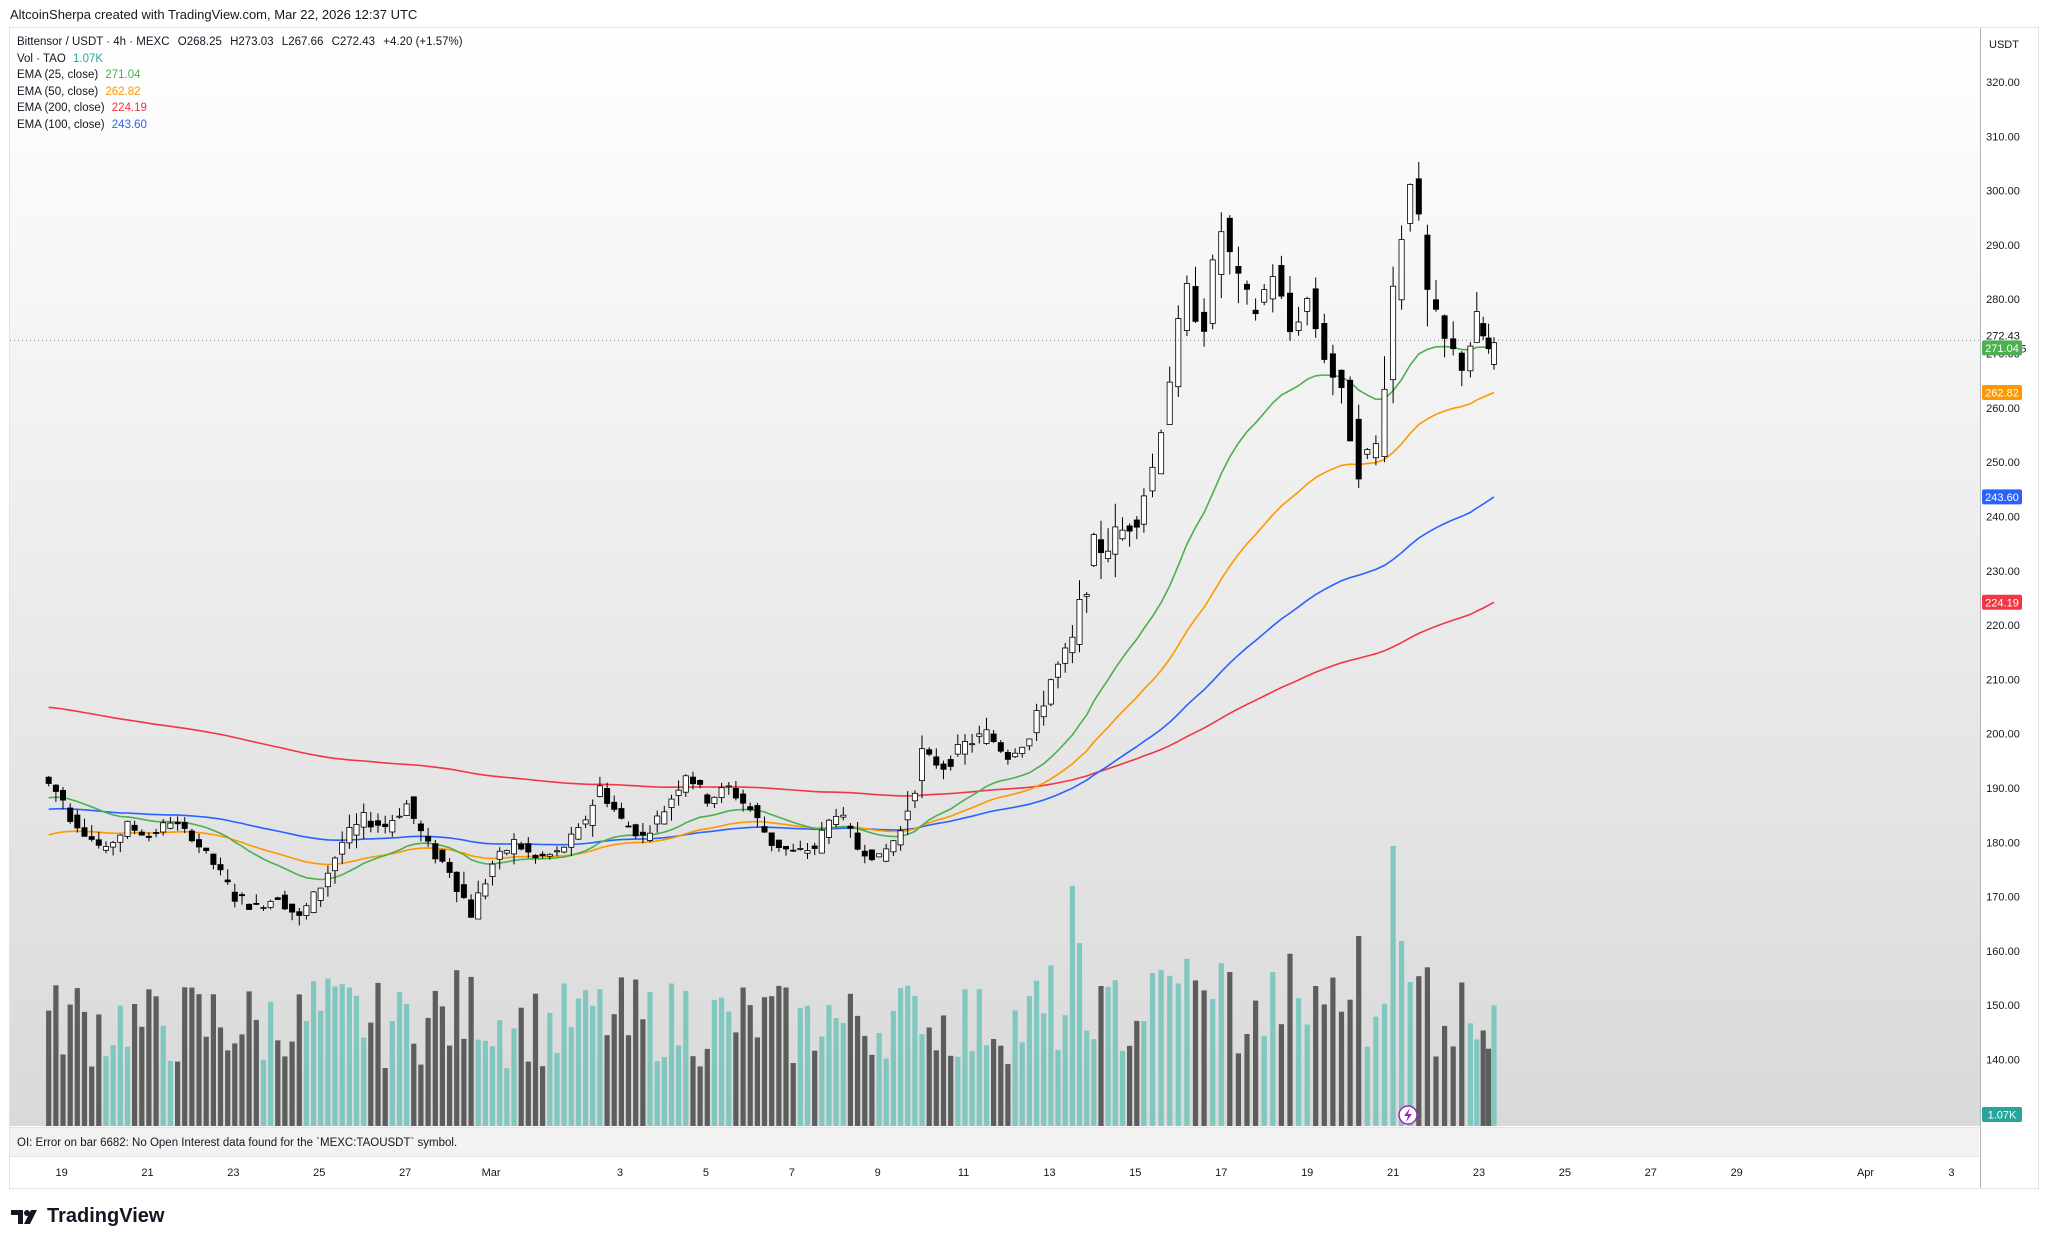 Image resolution: width=2048 pixels, height=1246 pixels. I want to click on time-tick-label: 23, so click(233, 1173).